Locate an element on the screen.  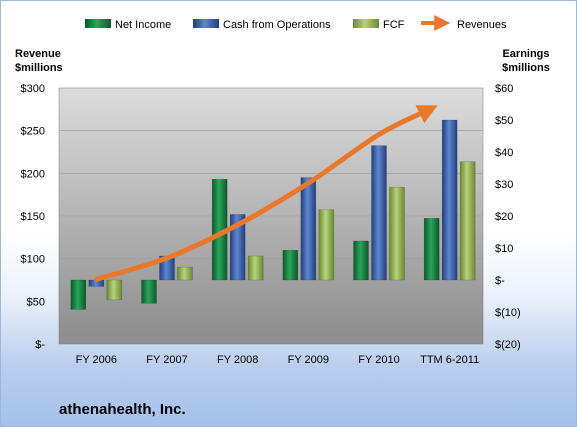
right-axis-label-line2: $millions is located at coordinates (526, 68).